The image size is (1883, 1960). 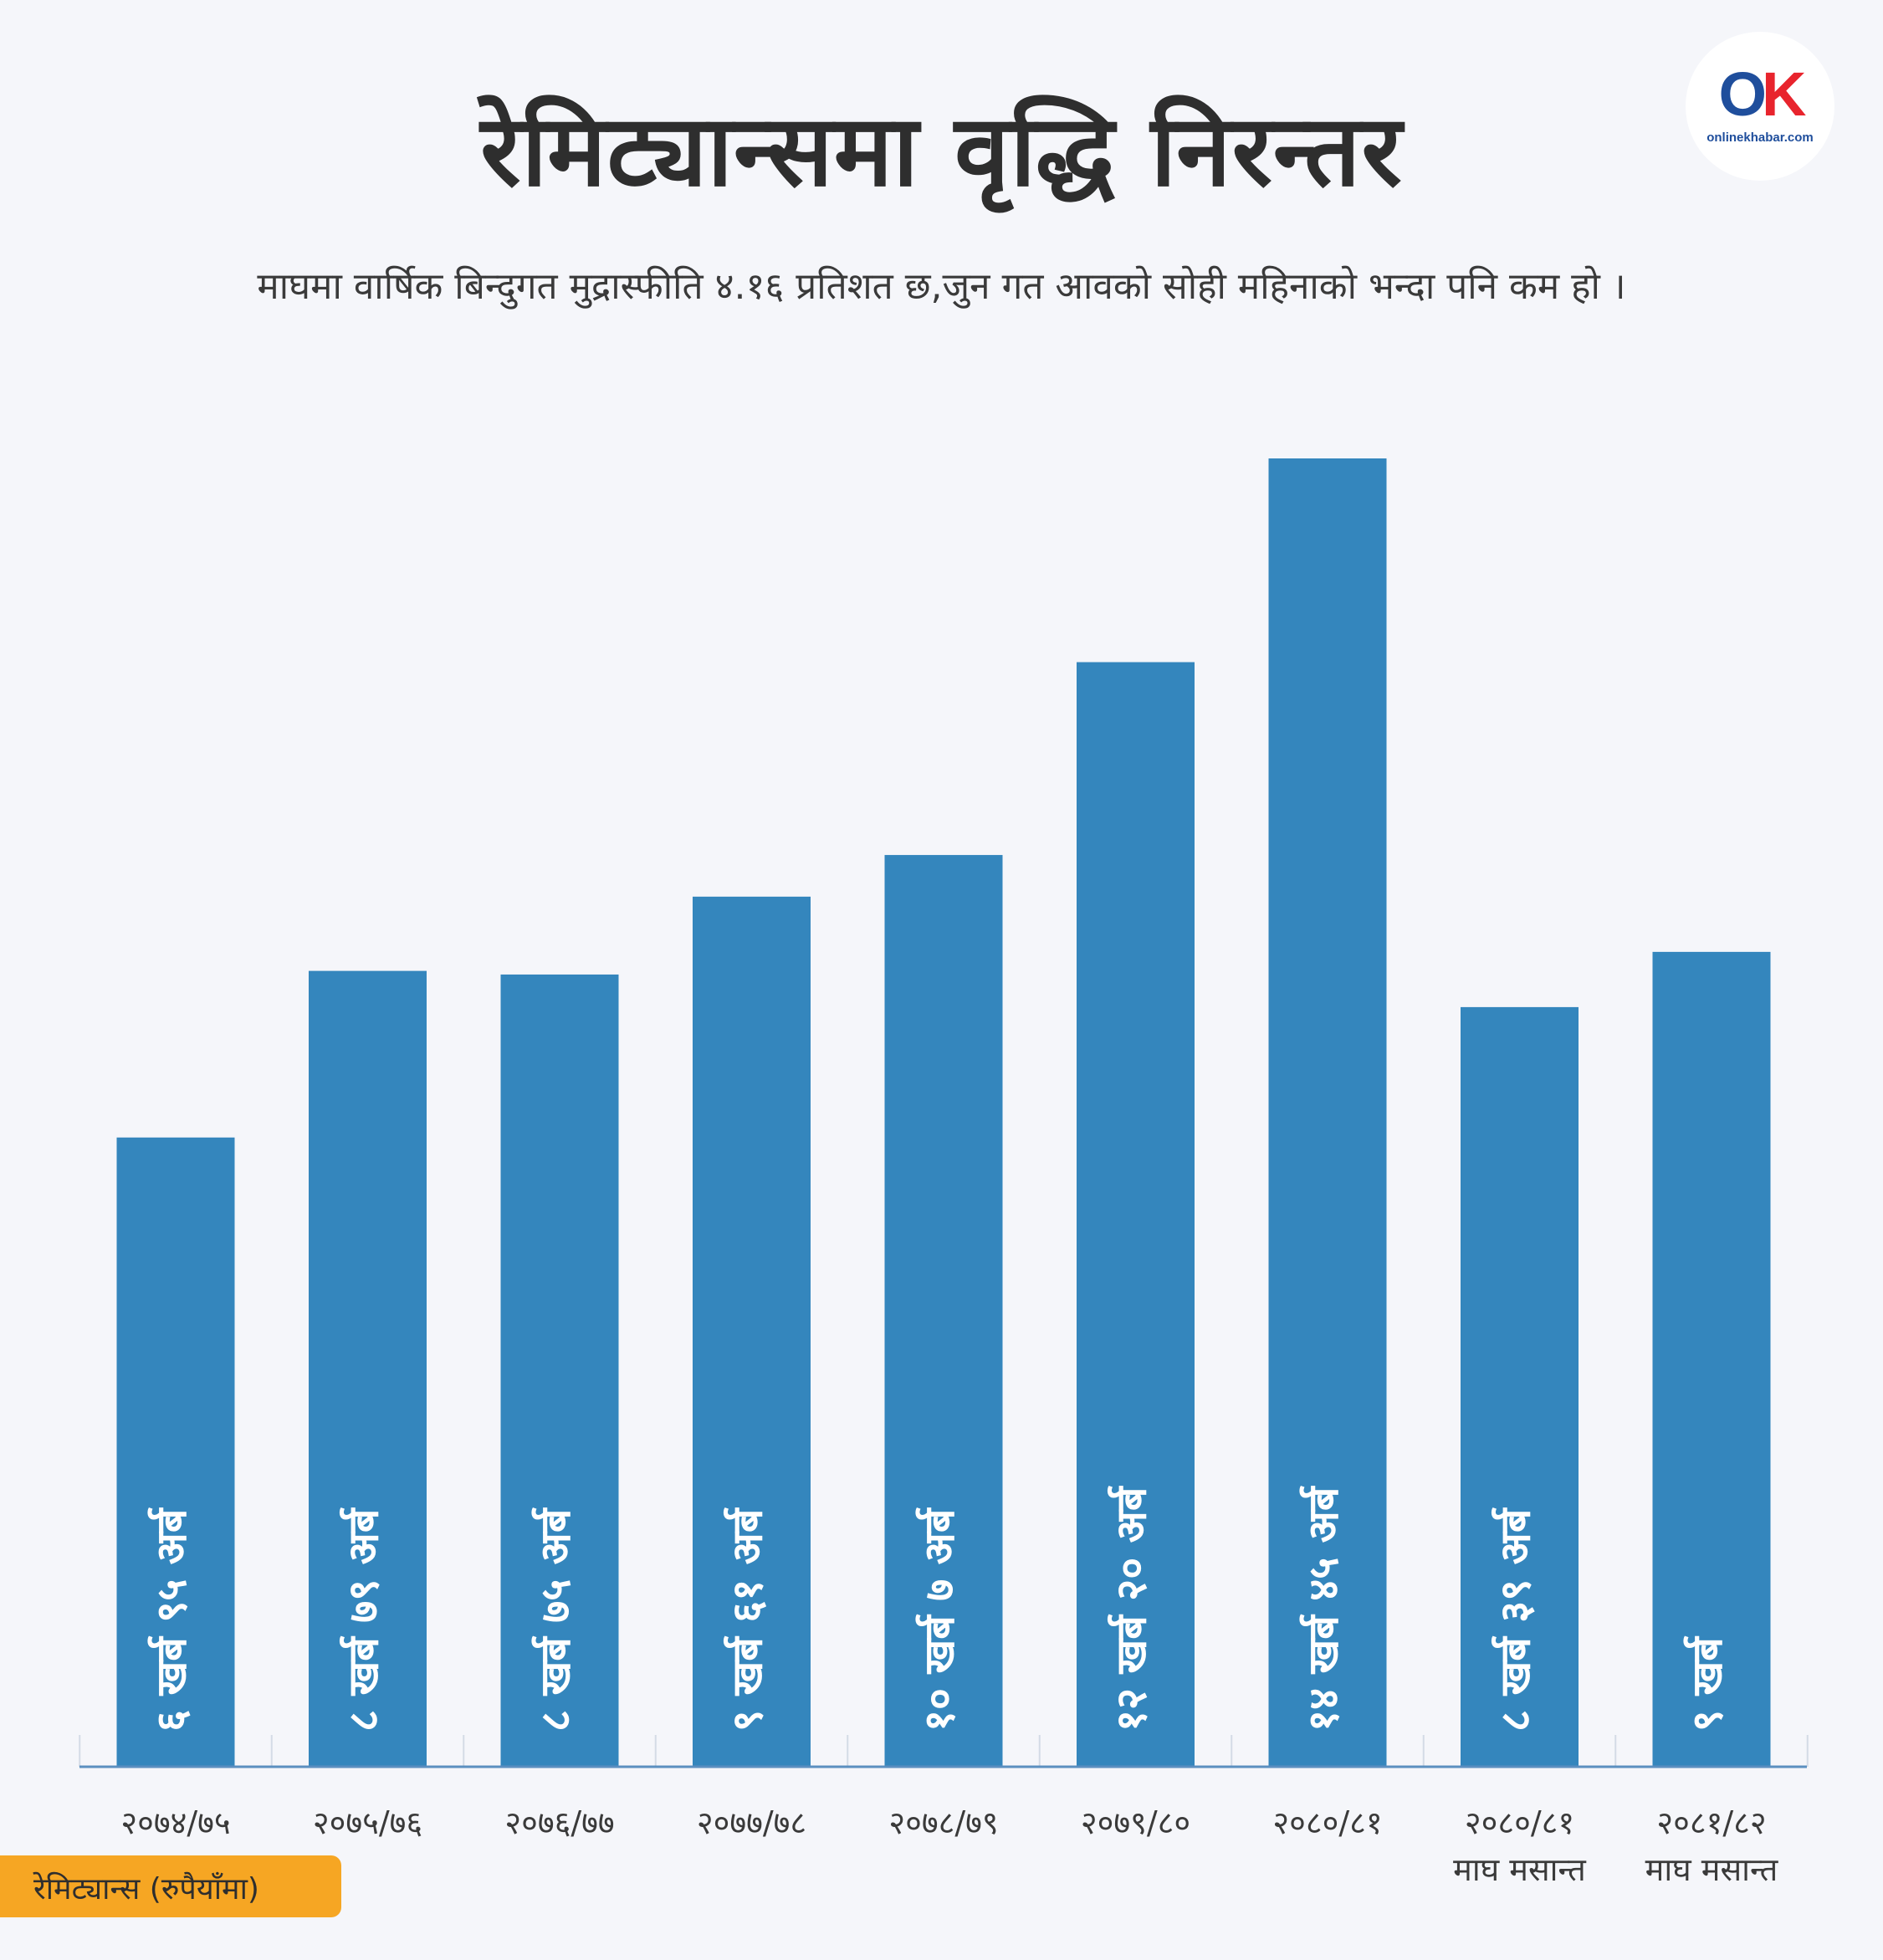 I want to click on bar-data-label: ८ खर्ब ७९ अर्ब, so click(x=364, y=1619).